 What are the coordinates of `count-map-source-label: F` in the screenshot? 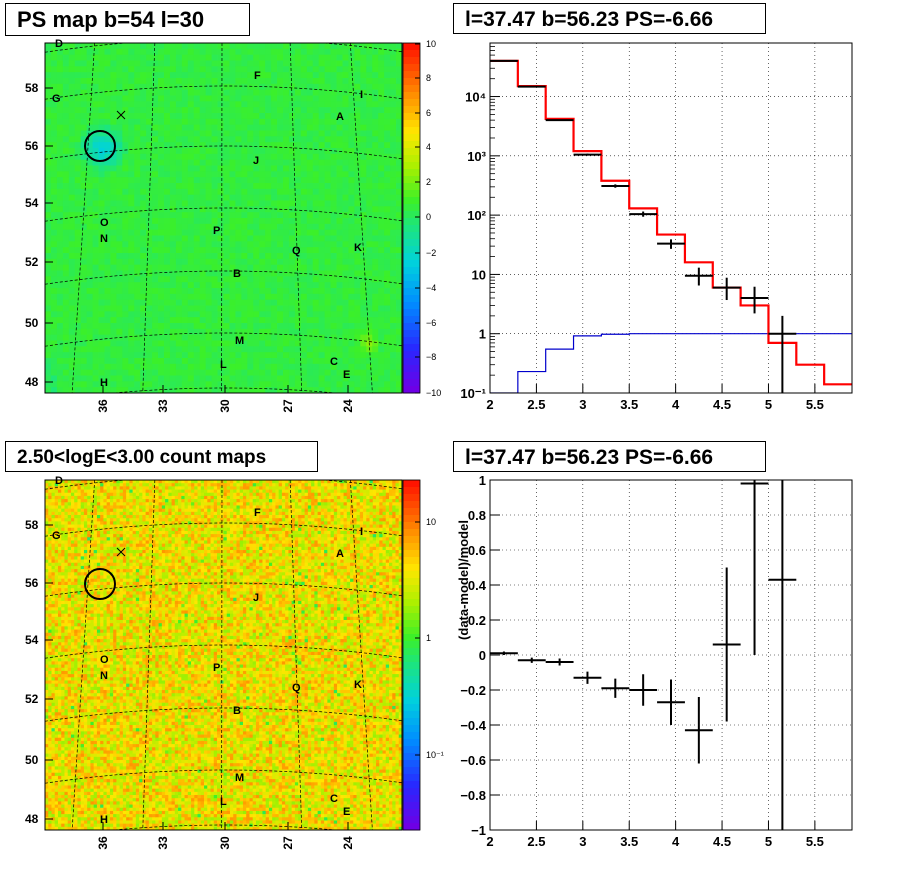 It's located at (257, 513).